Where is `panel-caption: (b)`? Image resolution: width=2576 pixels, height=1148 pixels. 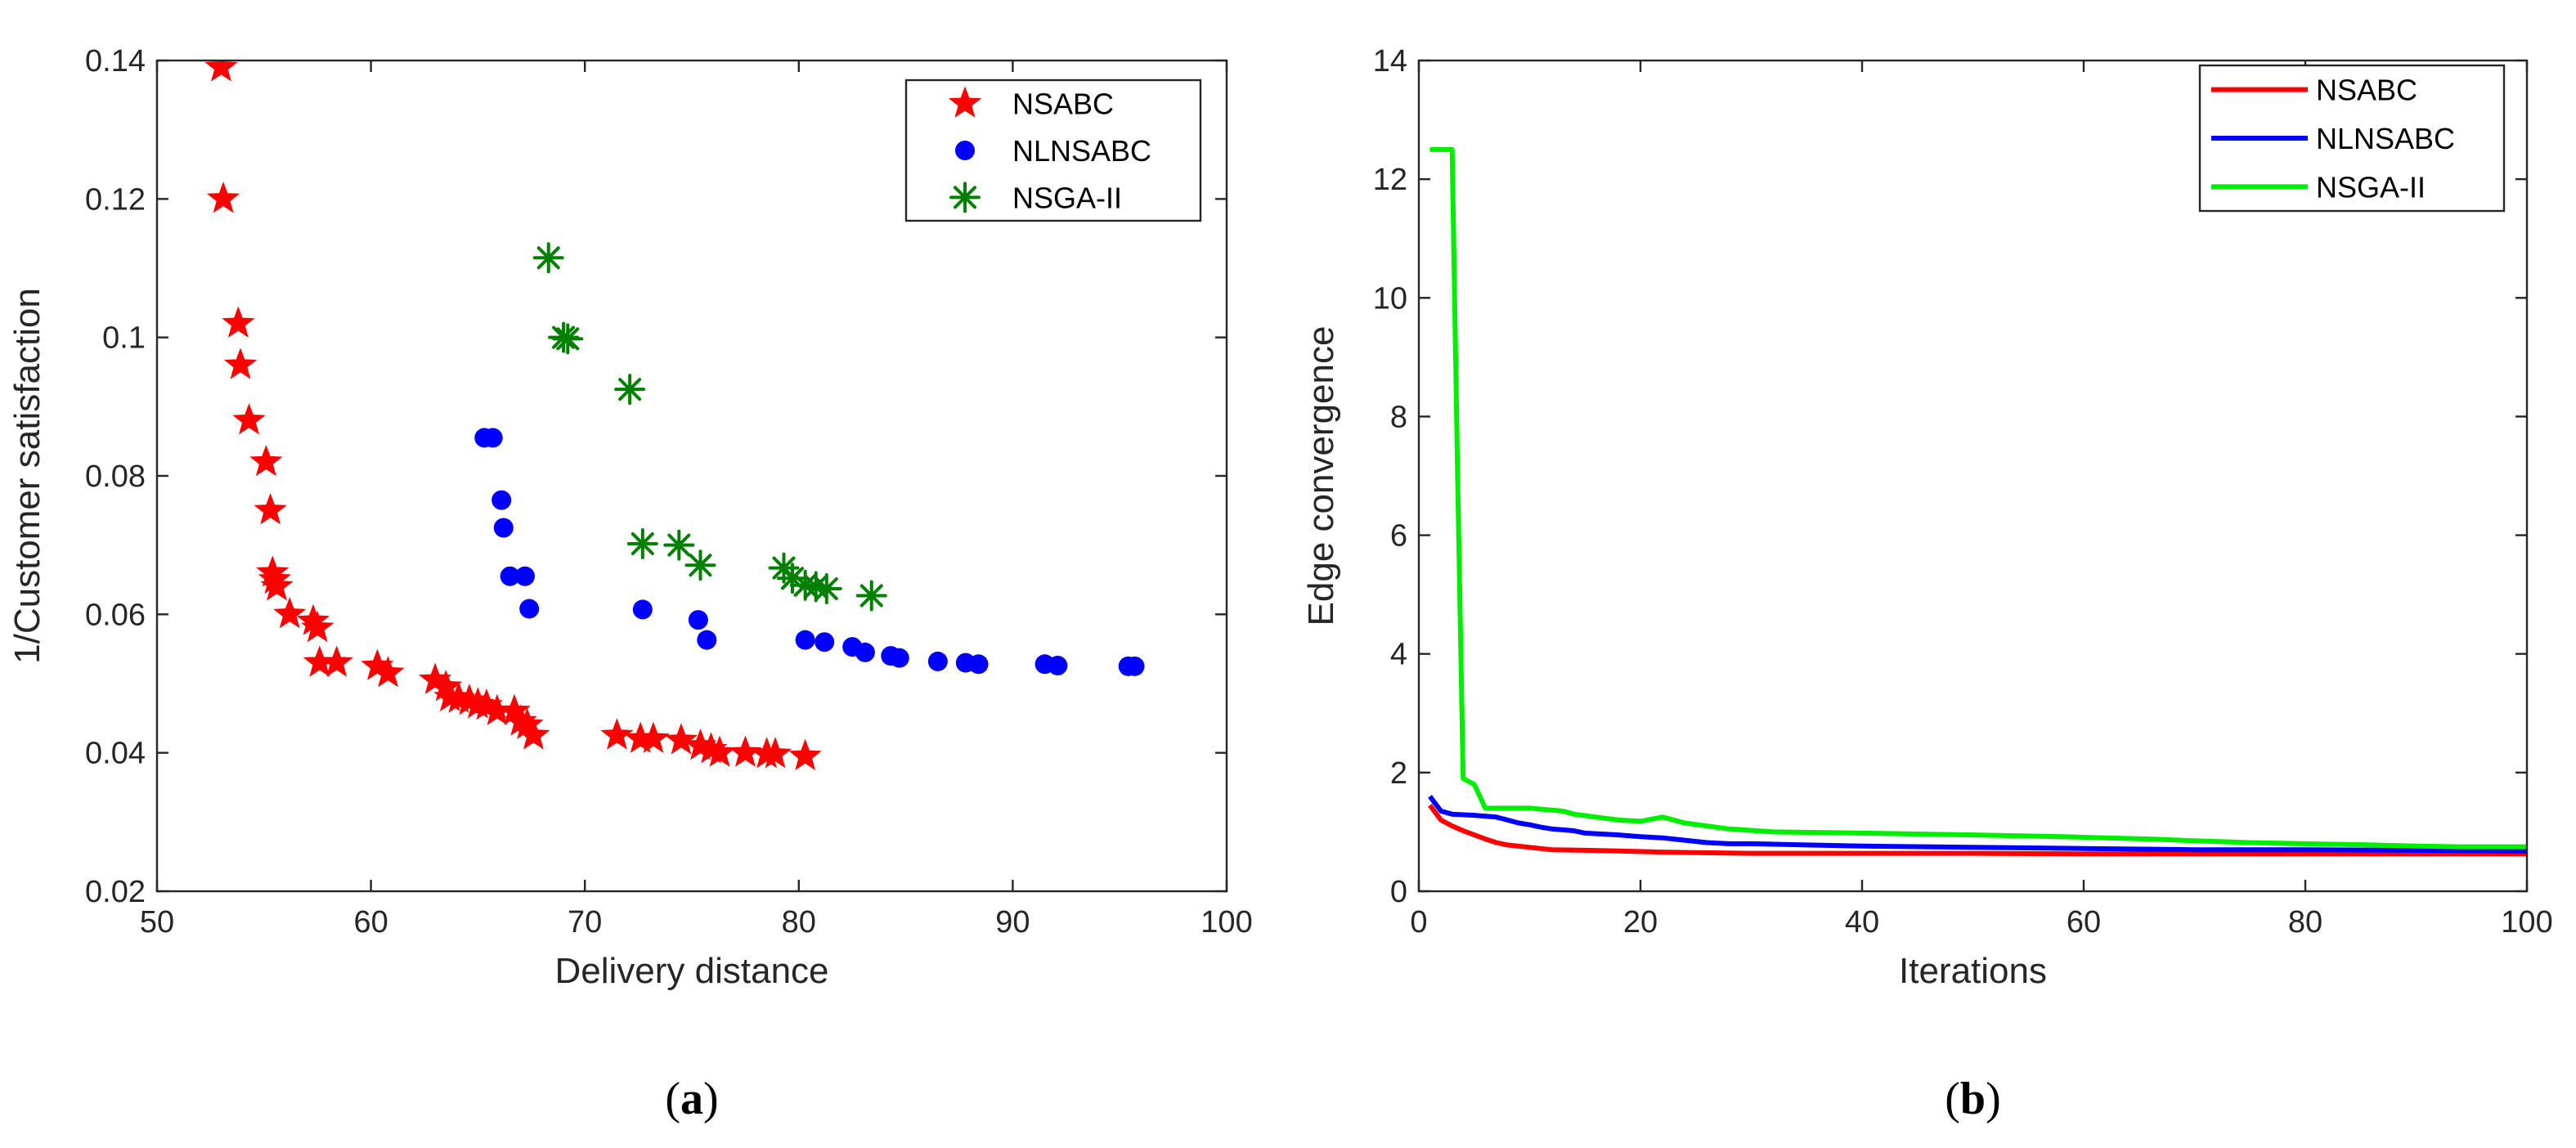
panel-caption: (b) is located at coordinates (1972, 1099).